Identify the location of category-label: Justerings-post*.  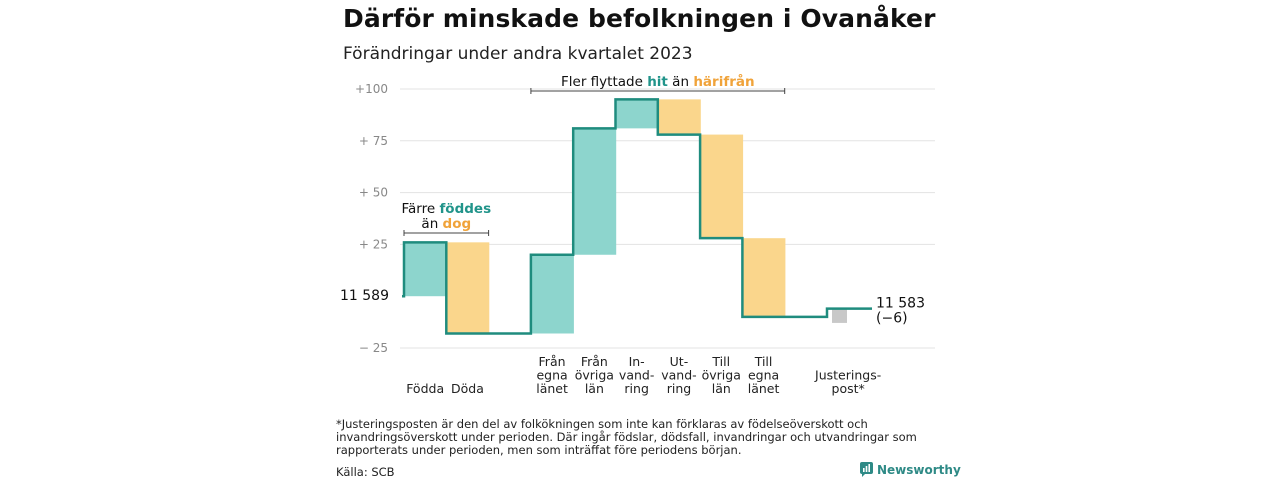
(847, 382).